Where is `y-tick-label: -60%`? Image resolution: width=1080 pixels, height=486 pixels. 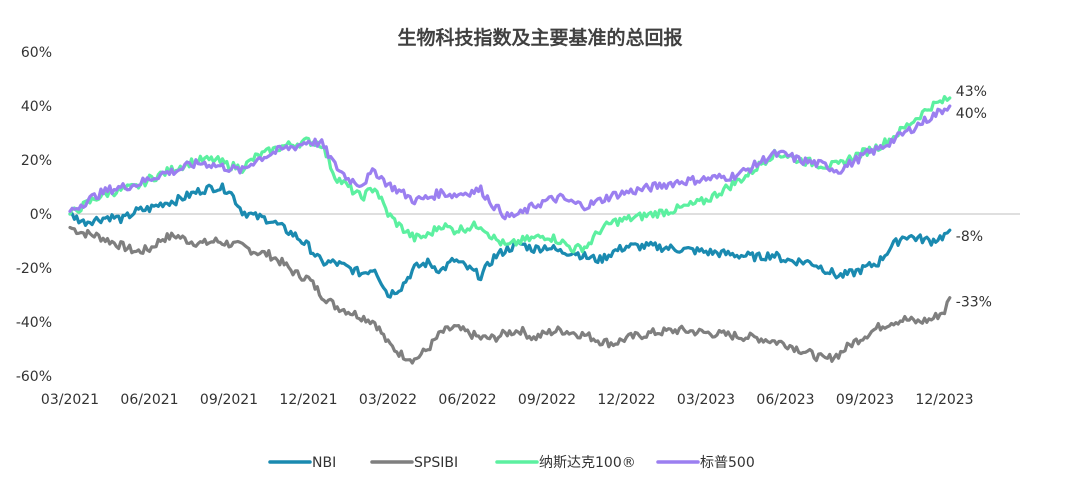
y-tick-label: -60% is located at coordinates (34, 377).